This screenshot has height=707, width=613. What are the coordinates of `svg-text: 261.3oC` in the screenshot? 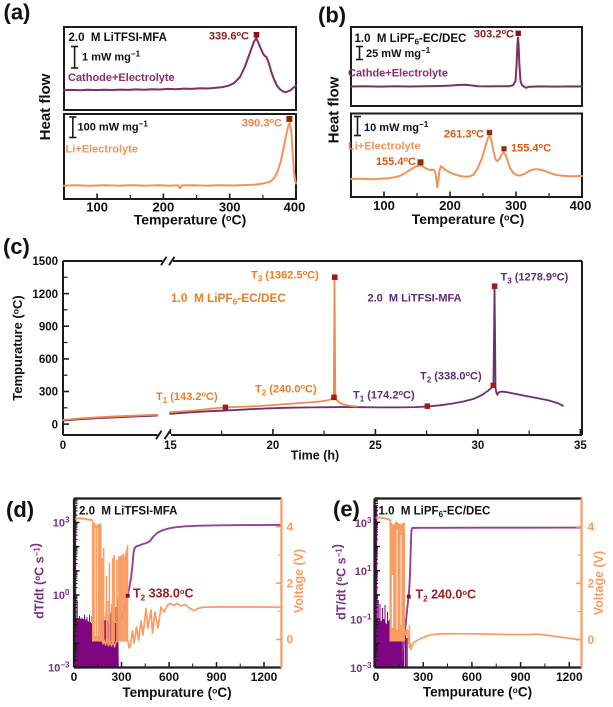 It's located at (464, 134).